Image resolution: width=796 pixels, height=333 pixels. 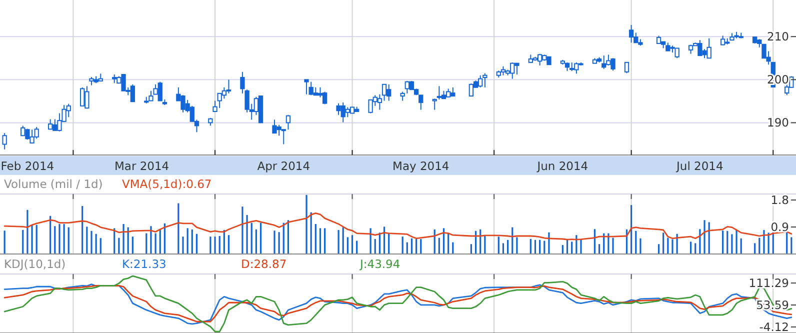 What do you see at coordinates (779, 200) in the screenshot?
I see `y-tick-label: 1.8` at bounding box center [779, 200].